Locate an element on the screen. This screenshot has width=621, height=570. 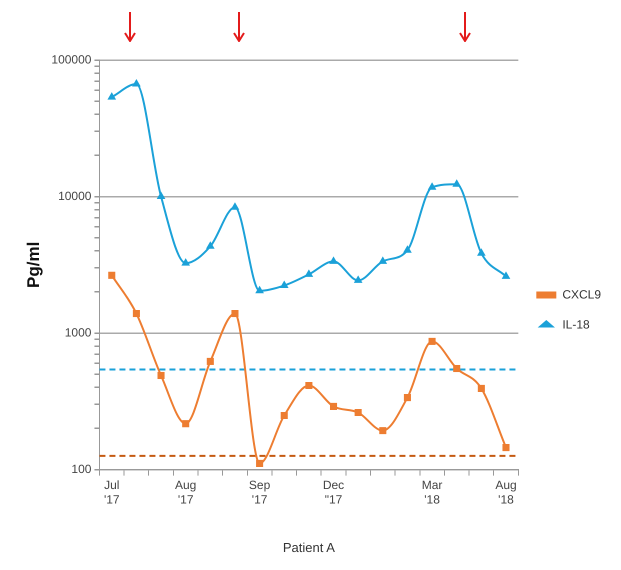
x-tick-label: Mar '18 is located at coordinates (432, 492).